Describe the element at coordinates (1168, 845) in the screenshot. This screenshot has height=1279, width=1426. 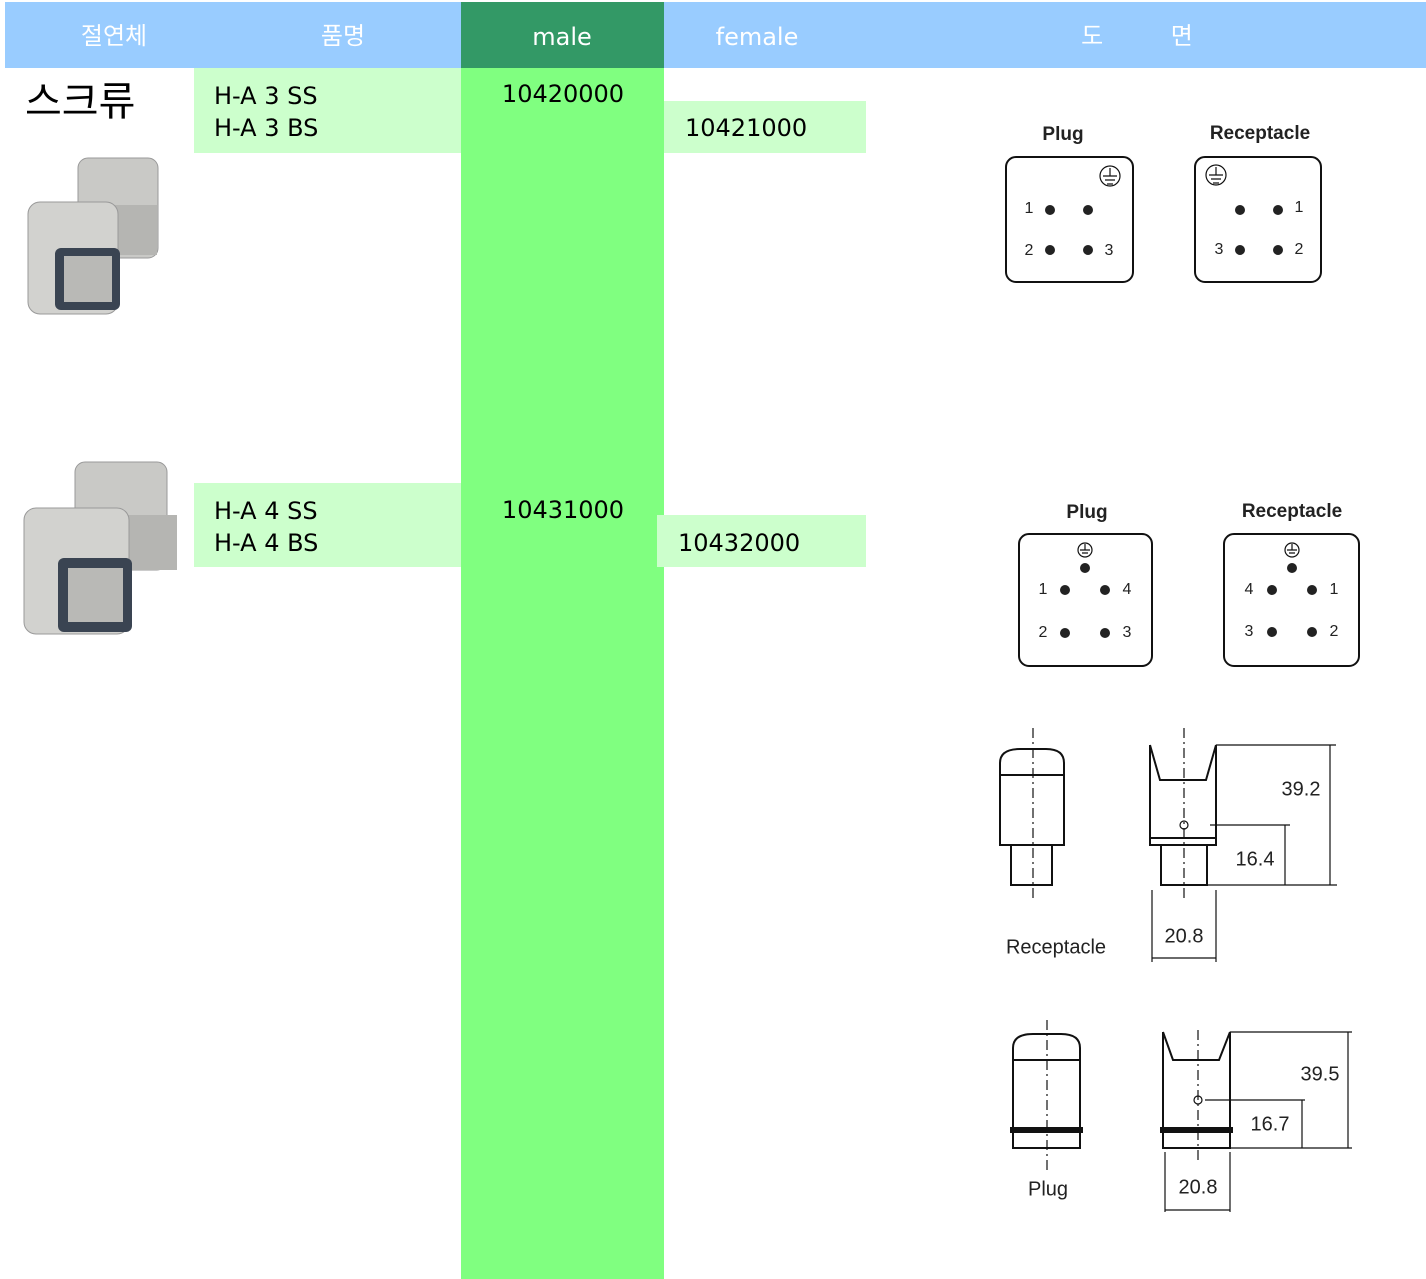
I see `dimension-drawing: 39.2 16.4 20.8 Receptacle` at that location.